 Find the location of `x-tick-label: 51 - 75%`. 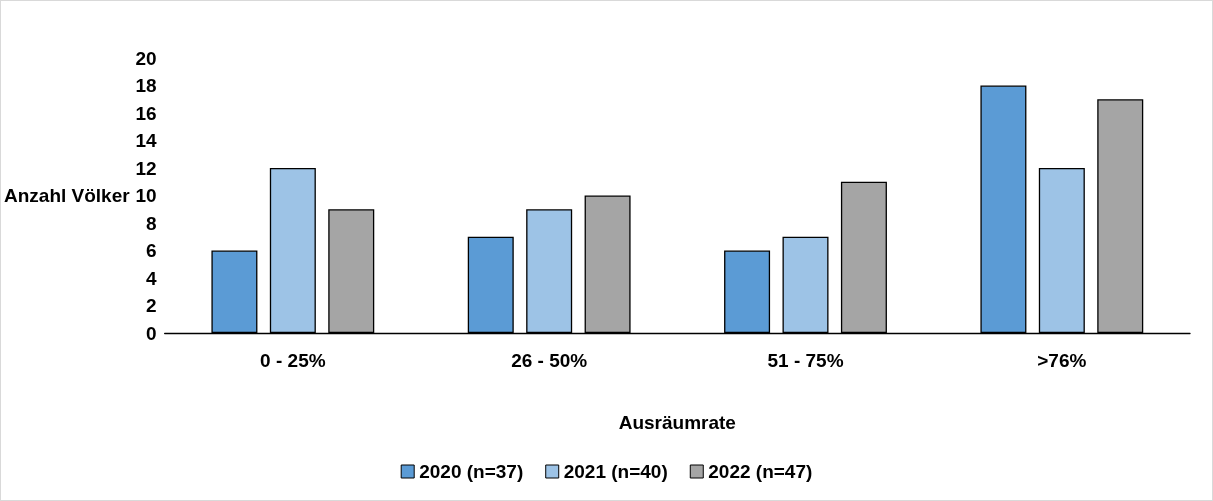

x-tick-label: 51 - 75% is located at coordinates (805, 360).